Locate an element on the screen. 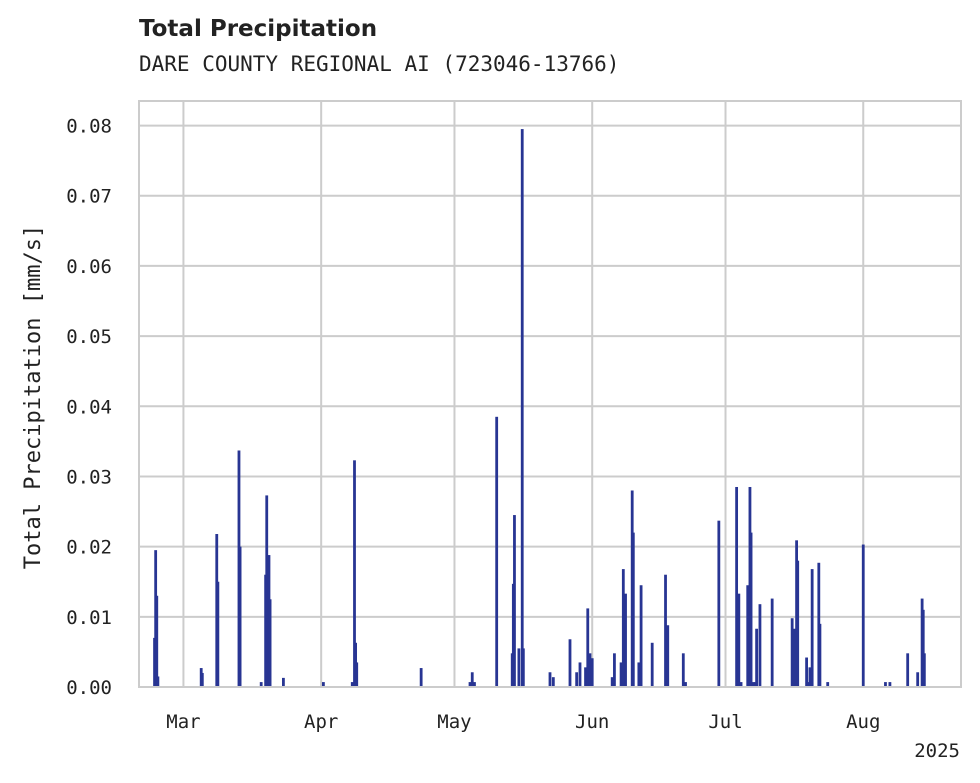  y-tick-label: 0.02 is located at coordinates (89, 548).